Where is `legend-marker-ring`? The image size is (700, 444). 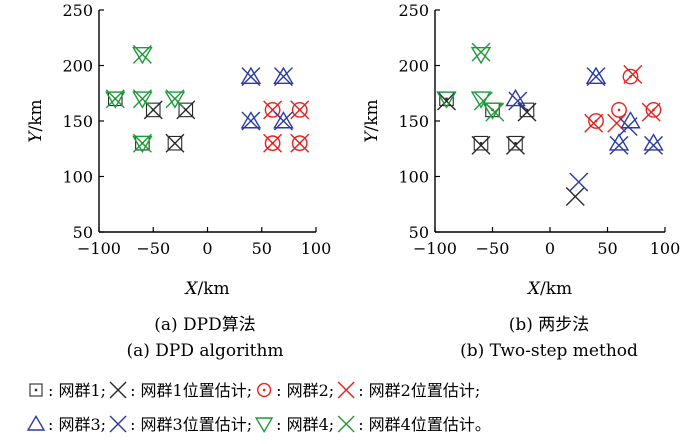 legend-marker-ring is located at coordinates (264, 390).